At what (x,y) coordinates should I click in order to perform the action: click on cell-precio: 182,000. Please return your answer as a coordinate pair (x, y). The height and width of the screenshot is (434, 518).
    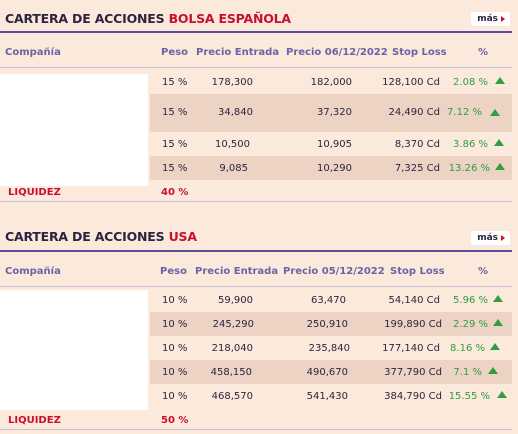
    Looking at the image, I should click on (331, 82).